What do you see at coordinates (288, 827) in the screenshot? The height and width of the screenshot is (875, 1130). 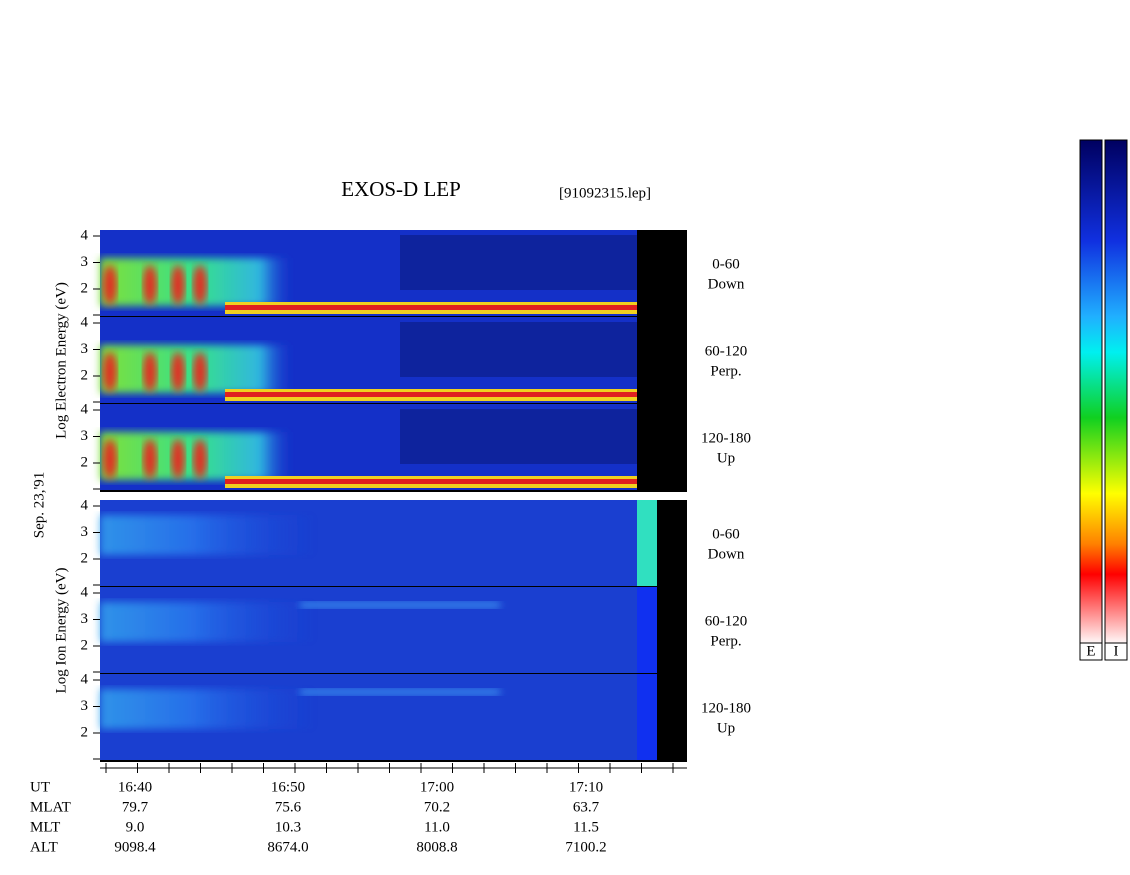 I see `row-value: 10.3` at bounding box center [288, 827].